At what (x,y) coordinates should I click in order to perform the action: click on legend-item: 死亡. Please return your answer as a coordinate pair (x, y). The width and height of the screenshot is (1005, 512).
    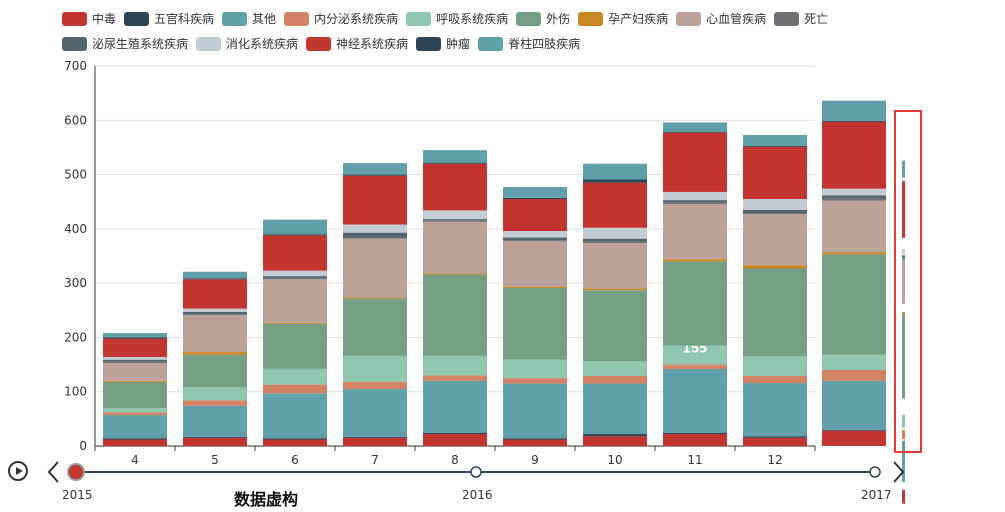
    Looking at the image, I should click on (801, 18).